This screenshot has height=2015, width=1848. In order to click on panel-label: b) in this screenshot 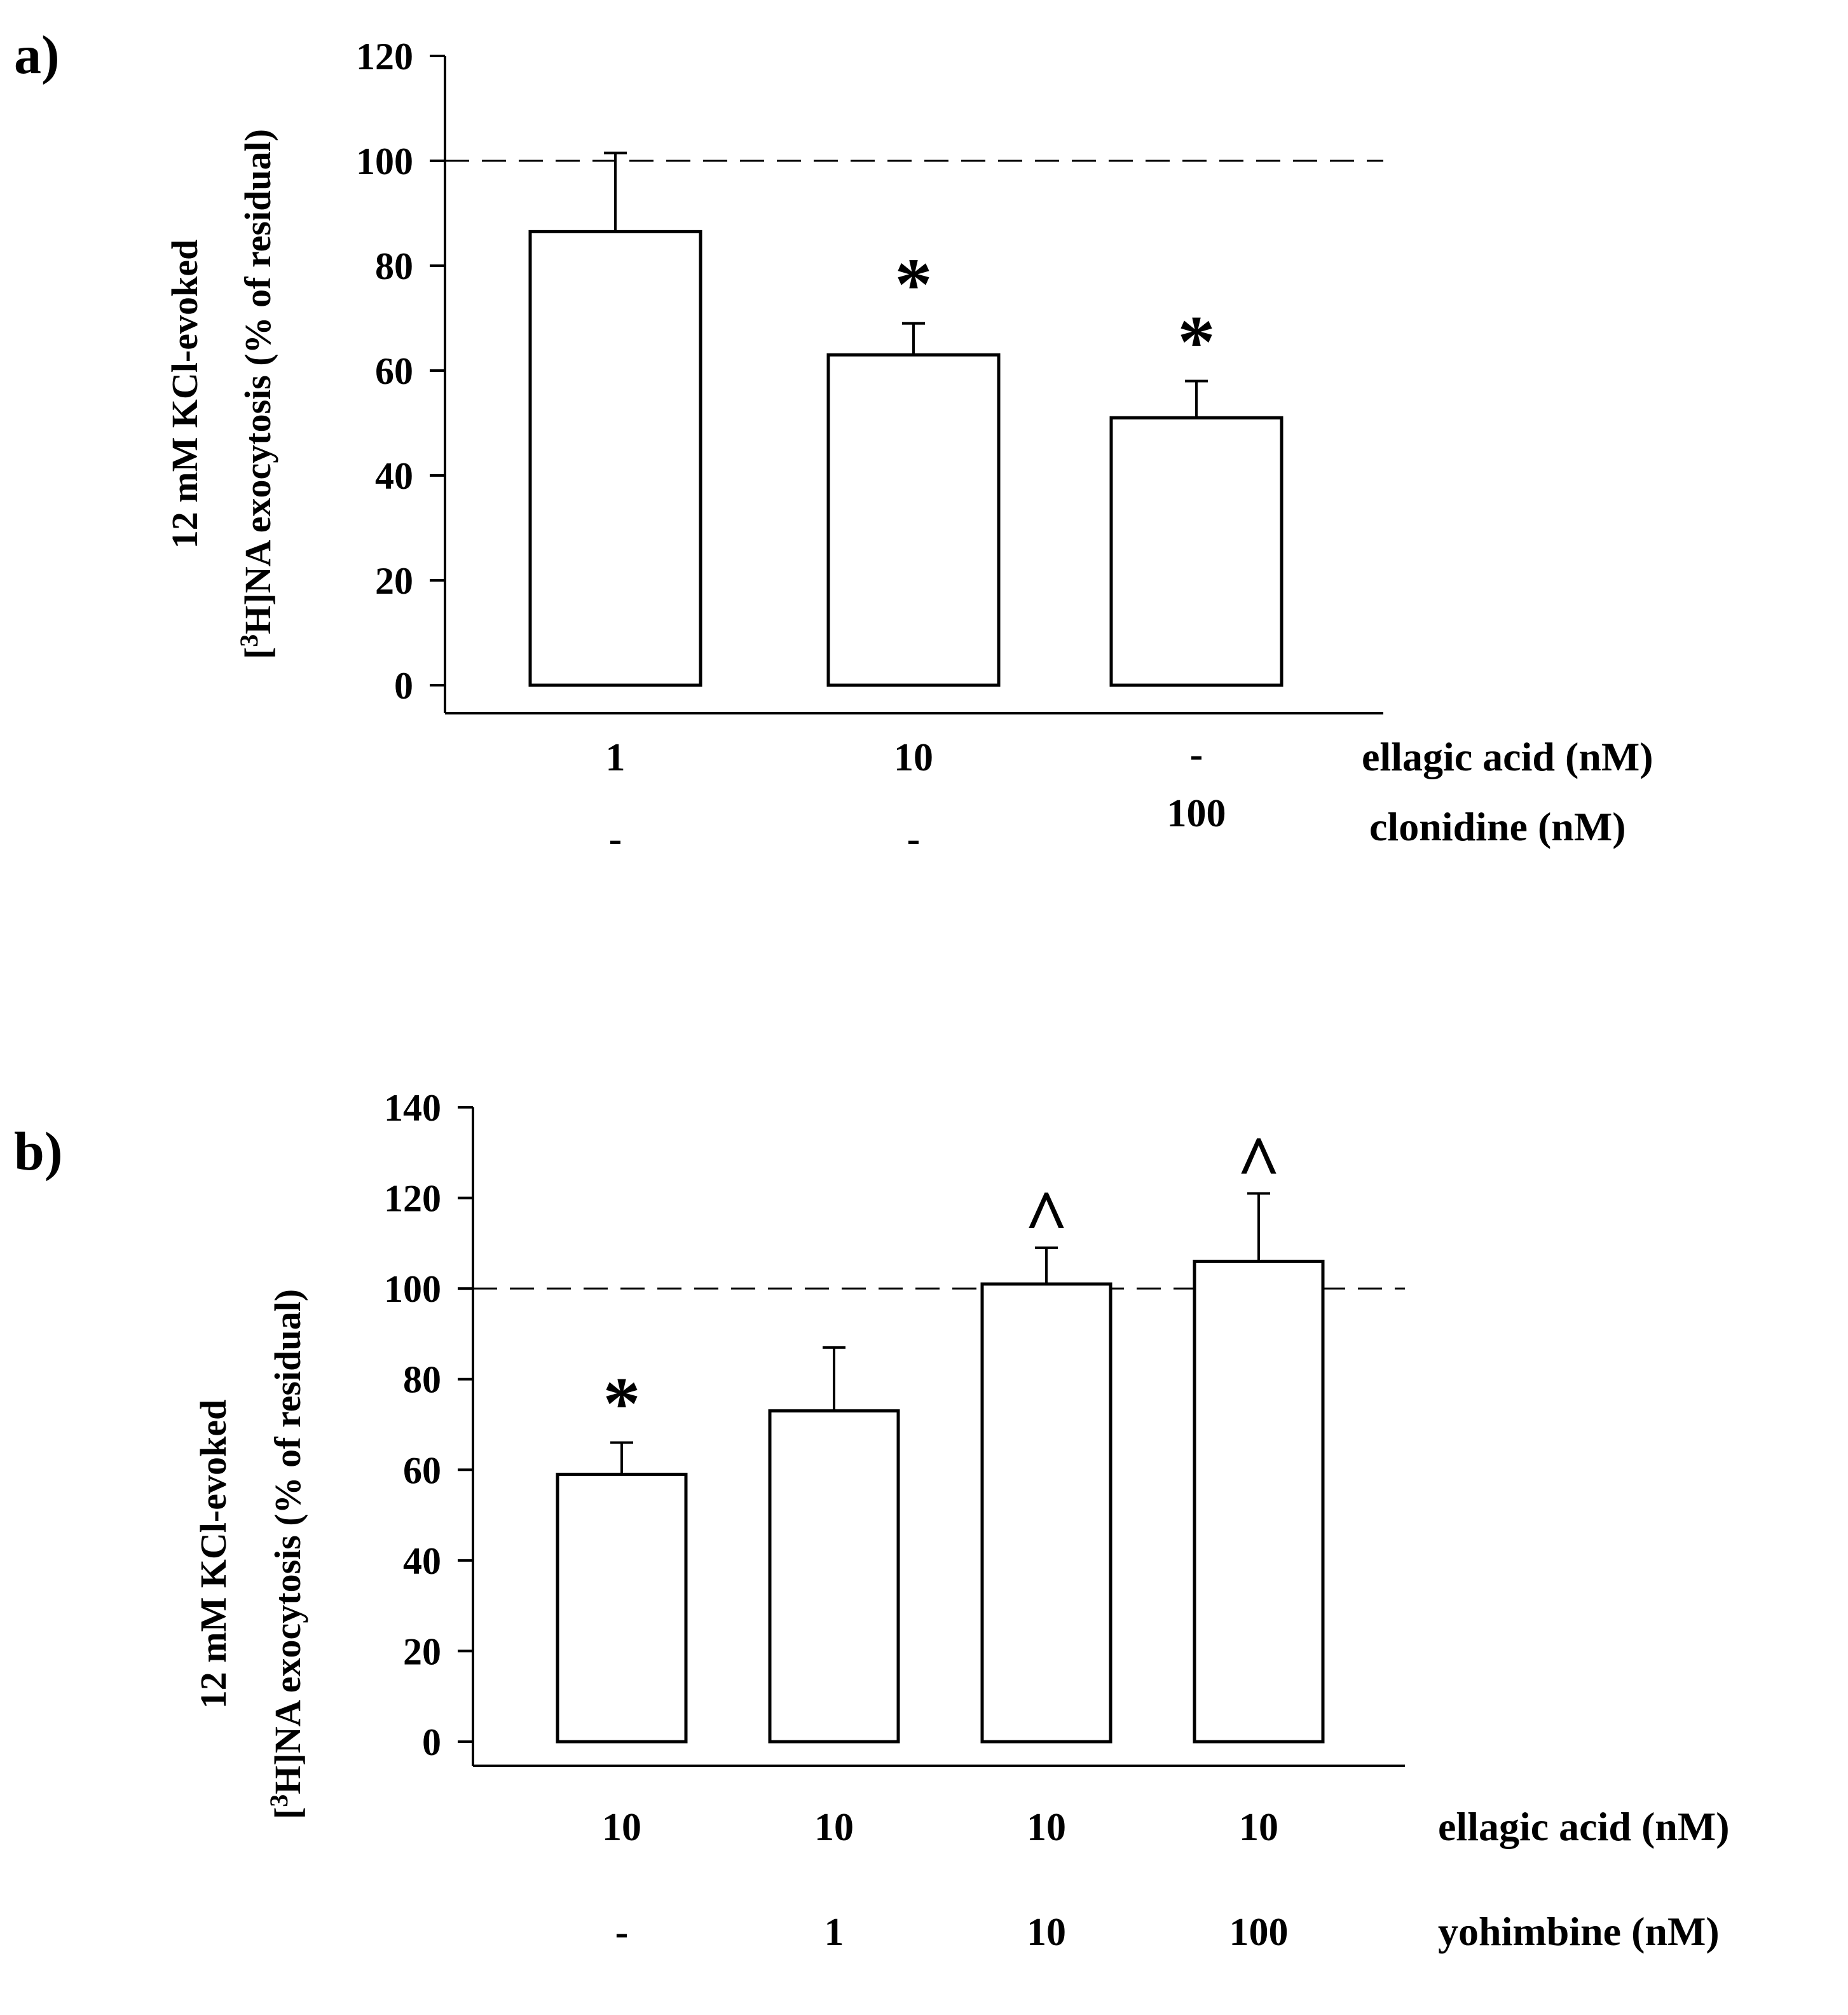, I will do `click(38, 1151)`.